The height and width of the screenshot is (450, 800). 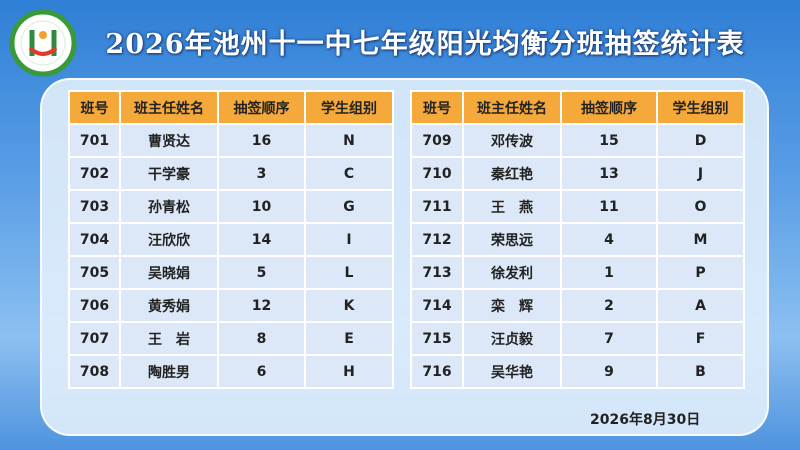 I want to click on cell: 汪贞毅, so click(x=512, y=338).